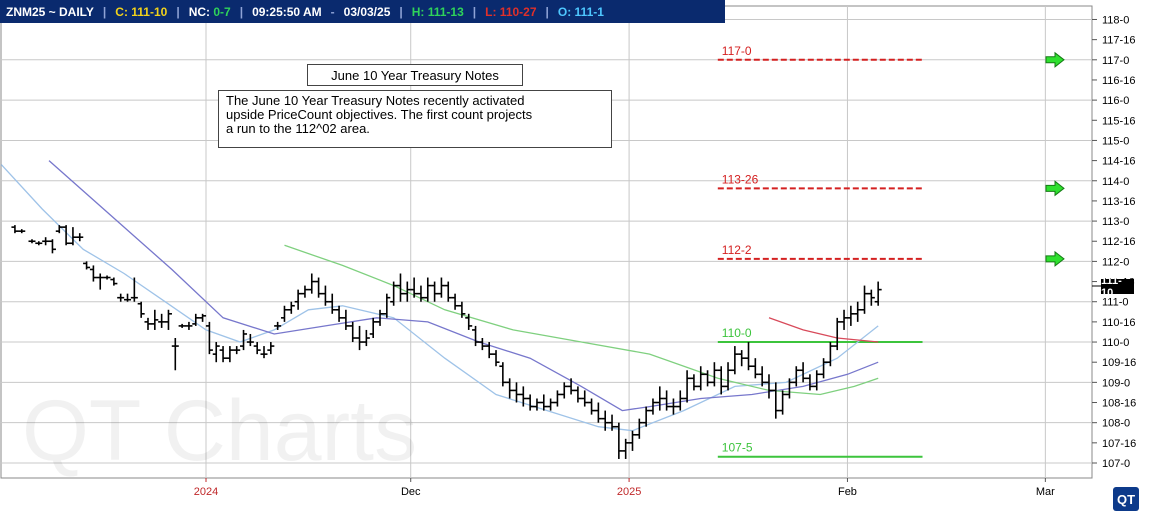  I want to click on low-value: L: 110-27, so click(511, 11).